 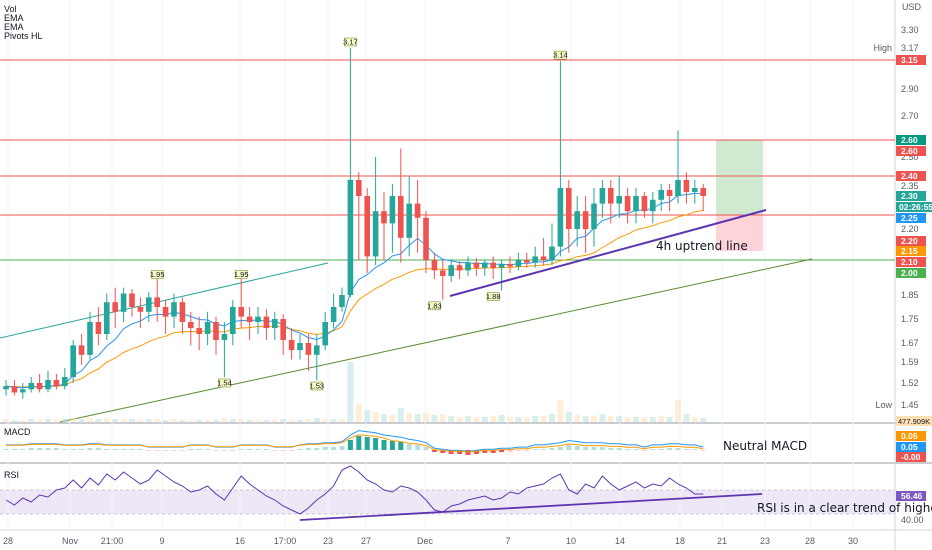 What do you see at coordinates (909, 60) in the screenshot?
I see `price-tag-value: 3.15` at bounding box center [909, 60].